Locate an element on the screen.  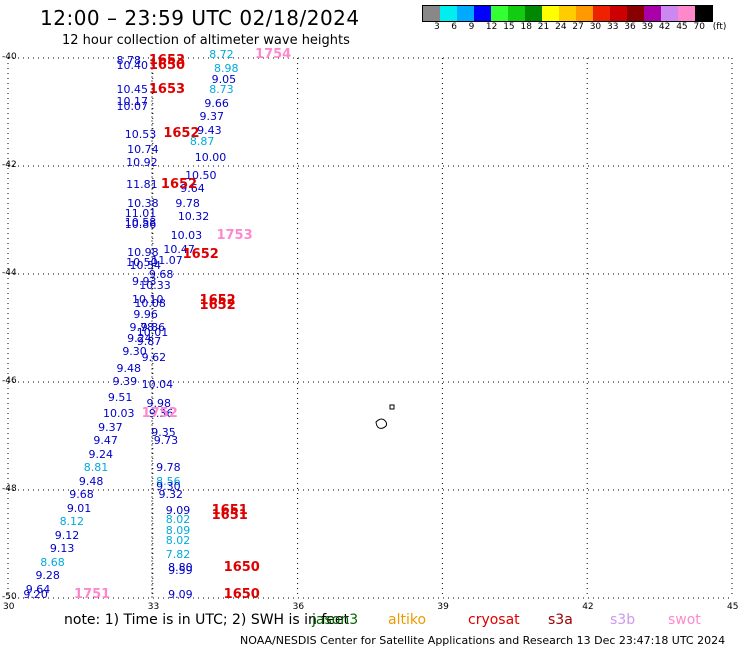
wave-height-value: 9.32 is located at coordinates (171, 495).